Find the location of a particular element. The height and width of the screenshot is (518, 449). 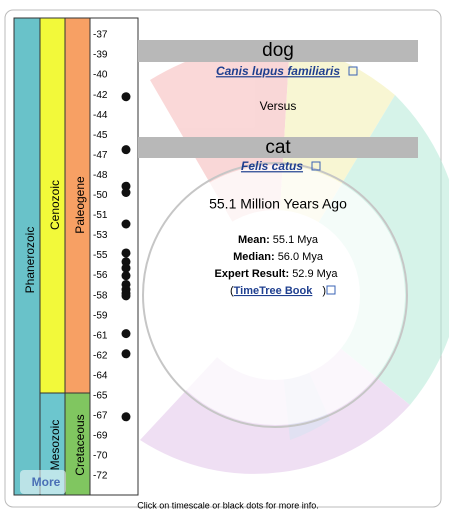

eon-label: Phanerozoic is located at coordinates (30, 260).